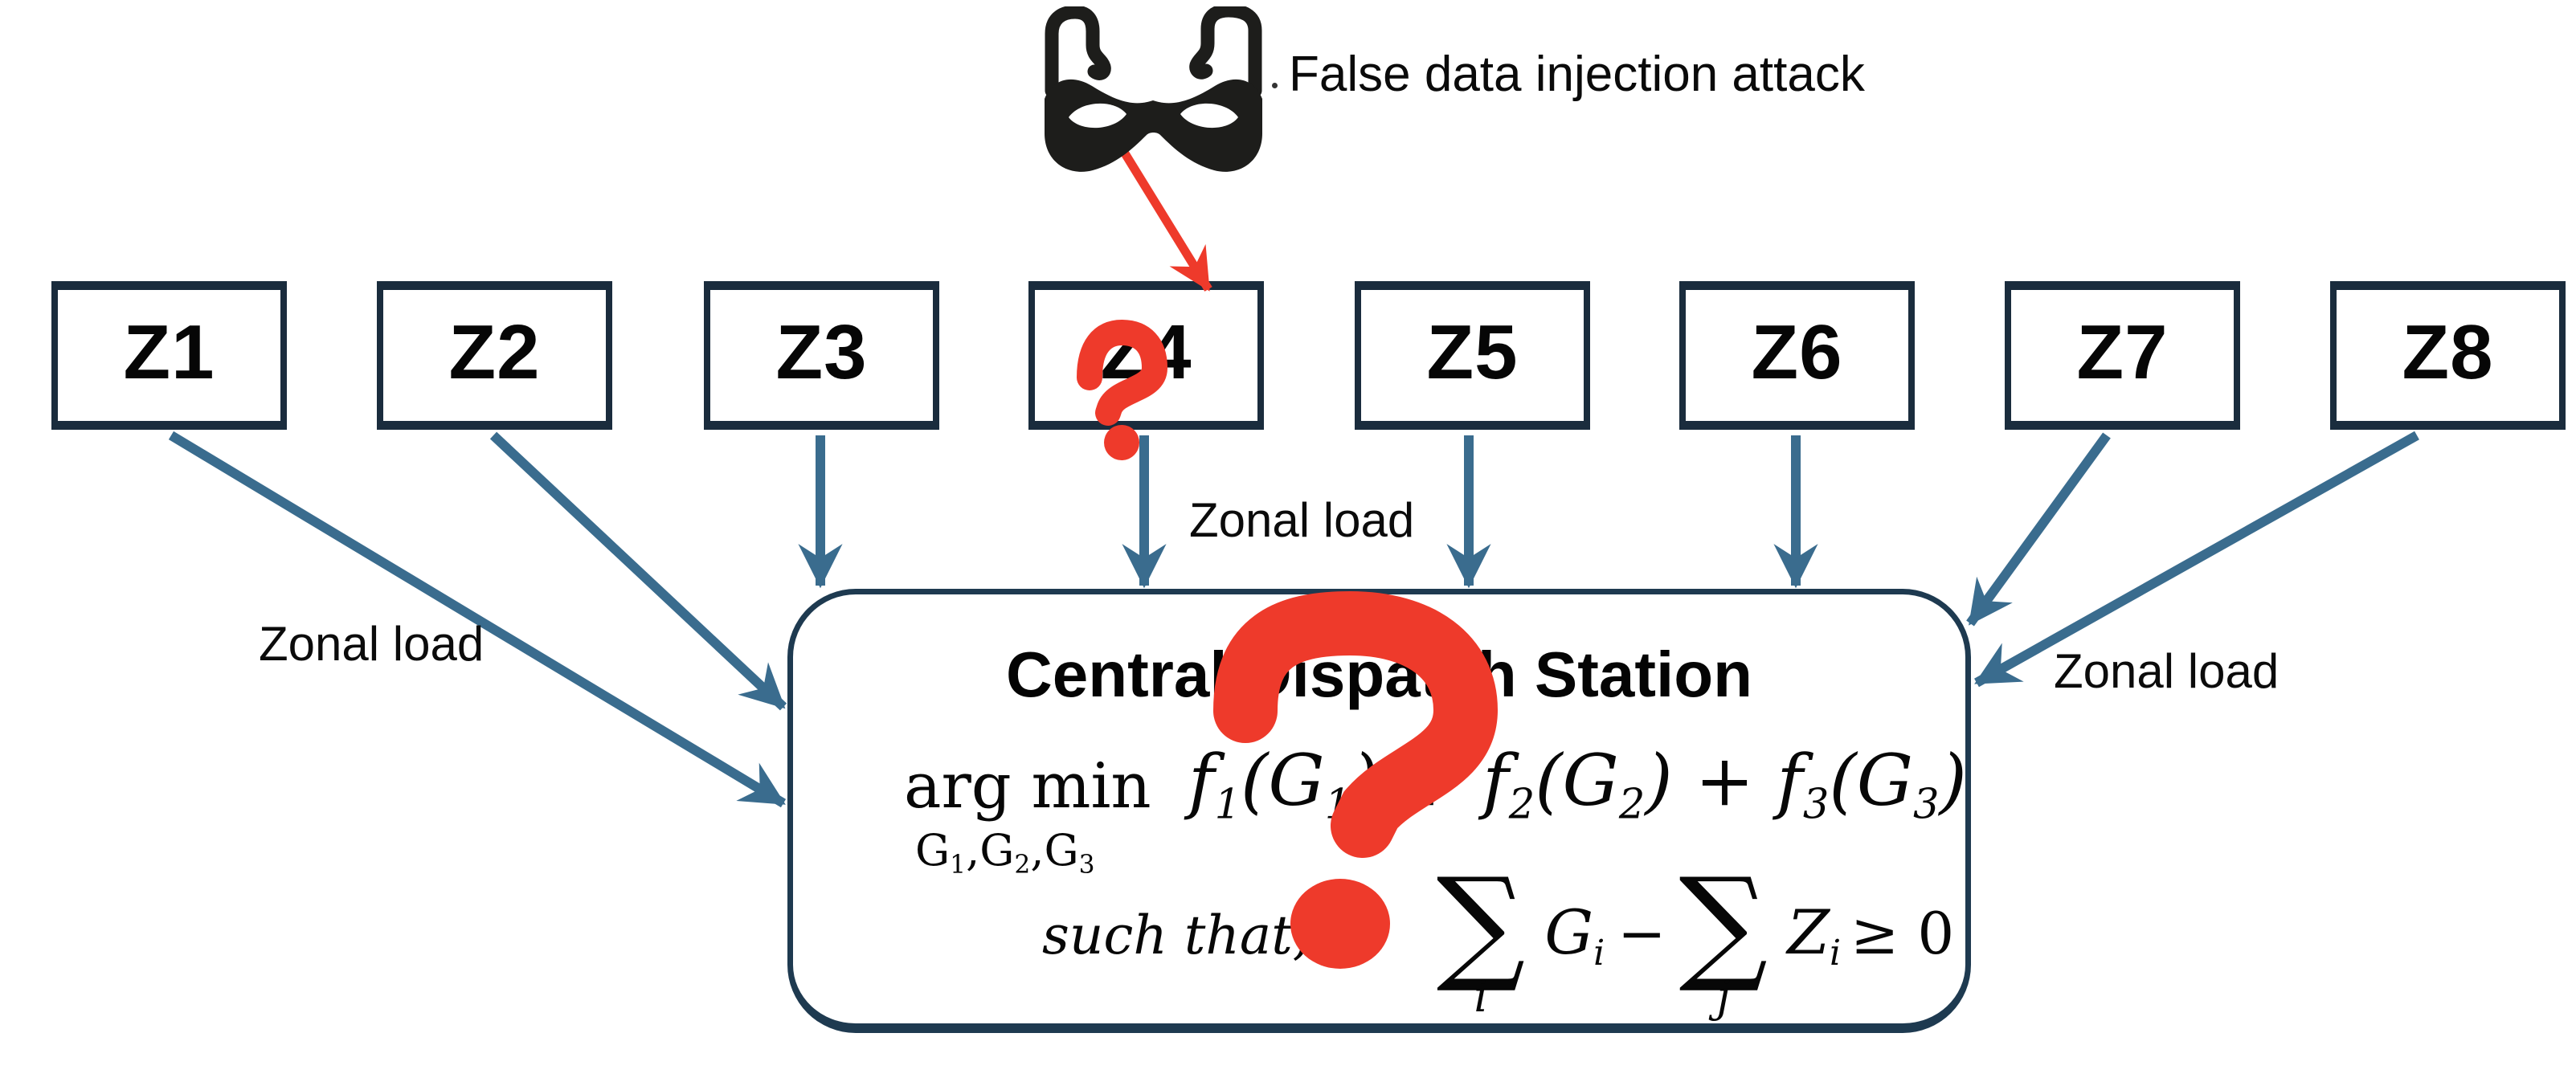 Image resolution: width=2576 pixels, height=1078 pixels. I want to click on math-term: Gi, so click(1574, 935).